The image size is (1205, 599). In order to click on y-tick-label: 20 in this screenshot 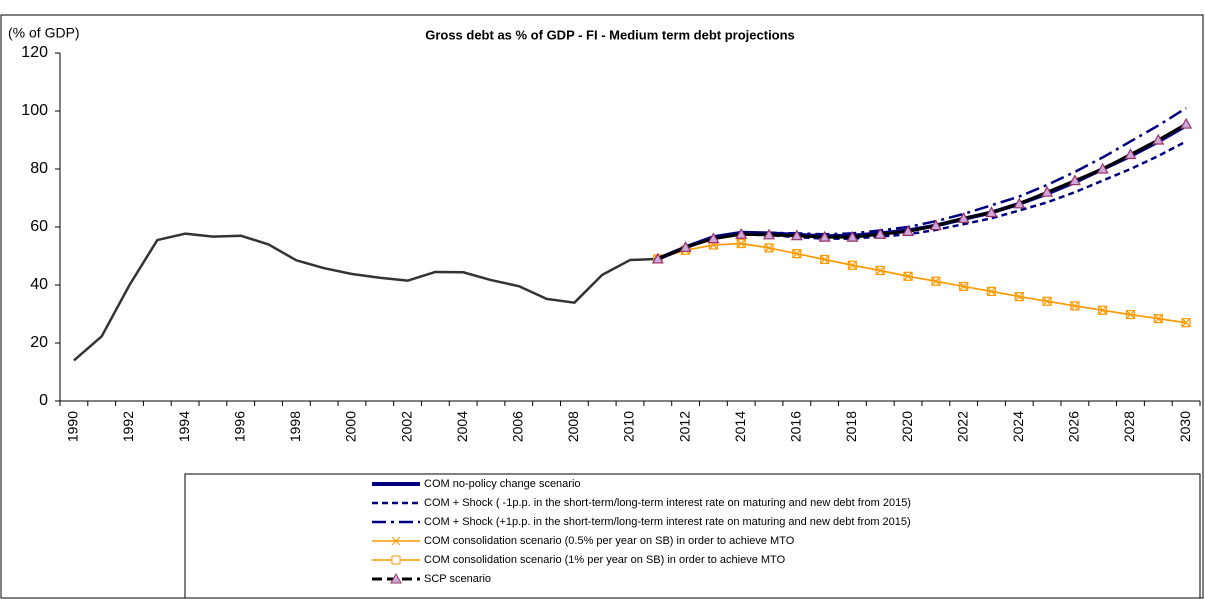, I will do `click(39, 342)`.